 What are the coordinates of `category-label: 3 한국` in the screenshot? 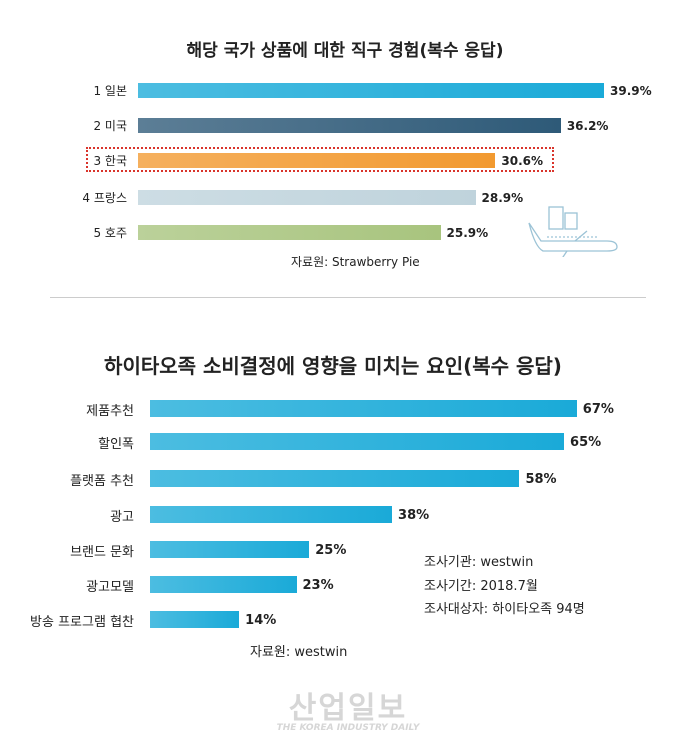 It's located at (110, 161).